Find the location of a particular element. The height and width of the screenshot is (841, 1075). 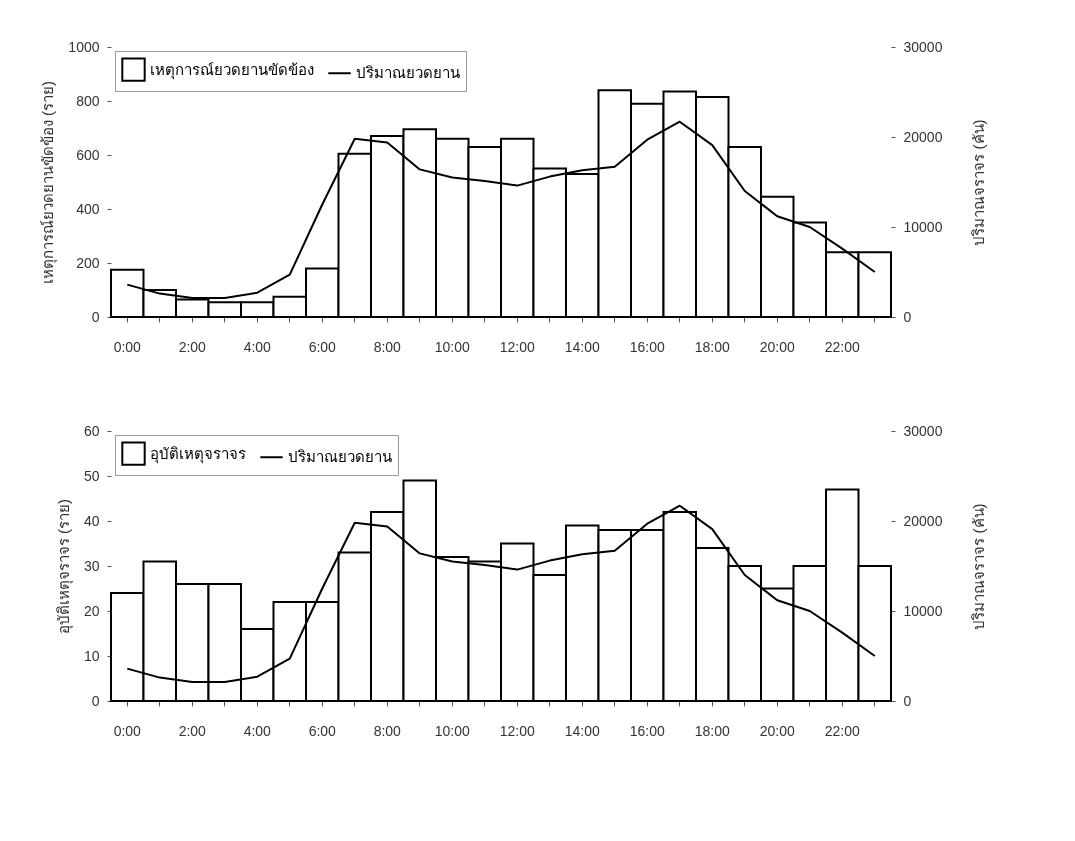

y-tick-label: 10 is located at coordinates (91, 655).